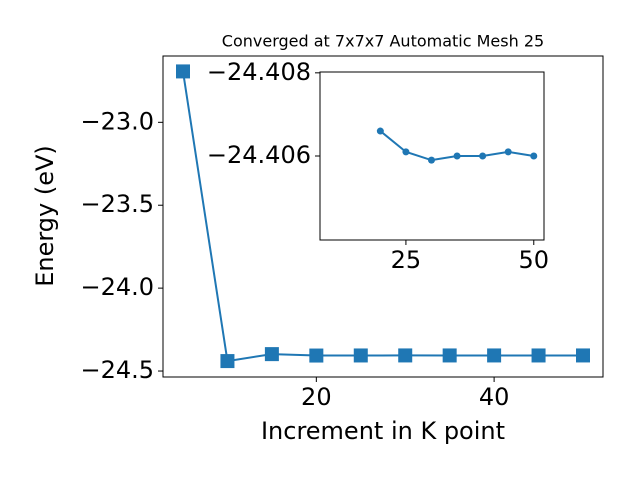 Image resolution: width=640 pixels, height=480 pixels. Describe the element at coordinates (117, 121) in the screenshot. I see `y-tick-label: −23.0` at that location.